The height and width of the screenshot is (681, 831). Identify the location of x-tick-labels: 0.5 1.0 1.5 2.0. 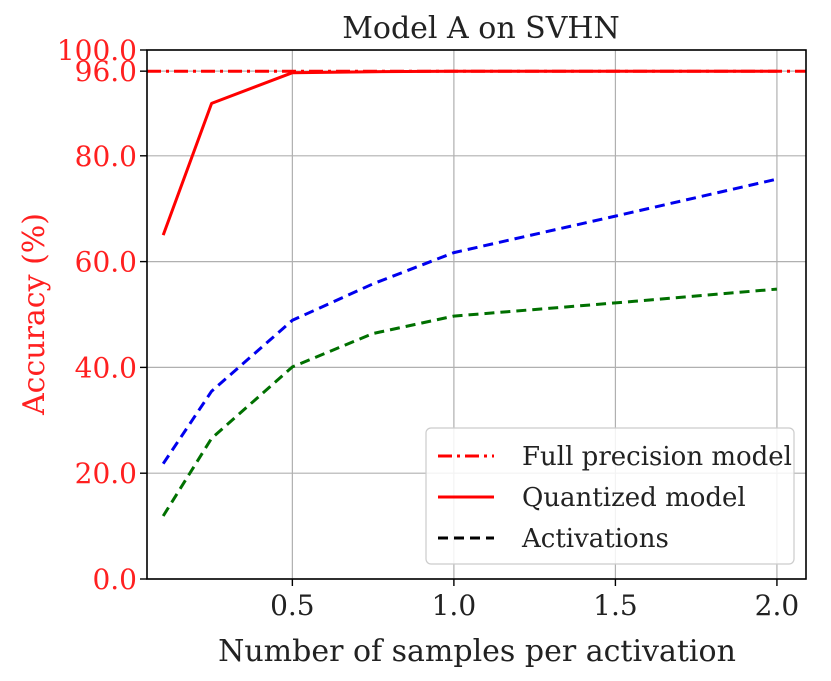
(534, 605).